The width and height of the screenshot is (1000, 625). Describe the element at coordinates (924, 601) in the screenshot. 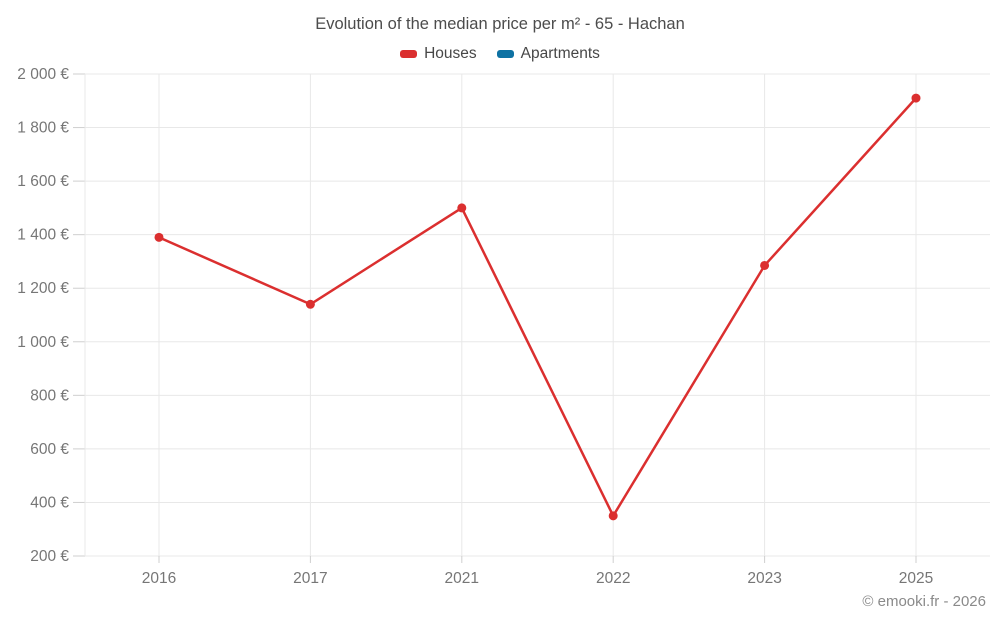

I see `copyright-watermark: © emooki.fr - 2026` at that location.